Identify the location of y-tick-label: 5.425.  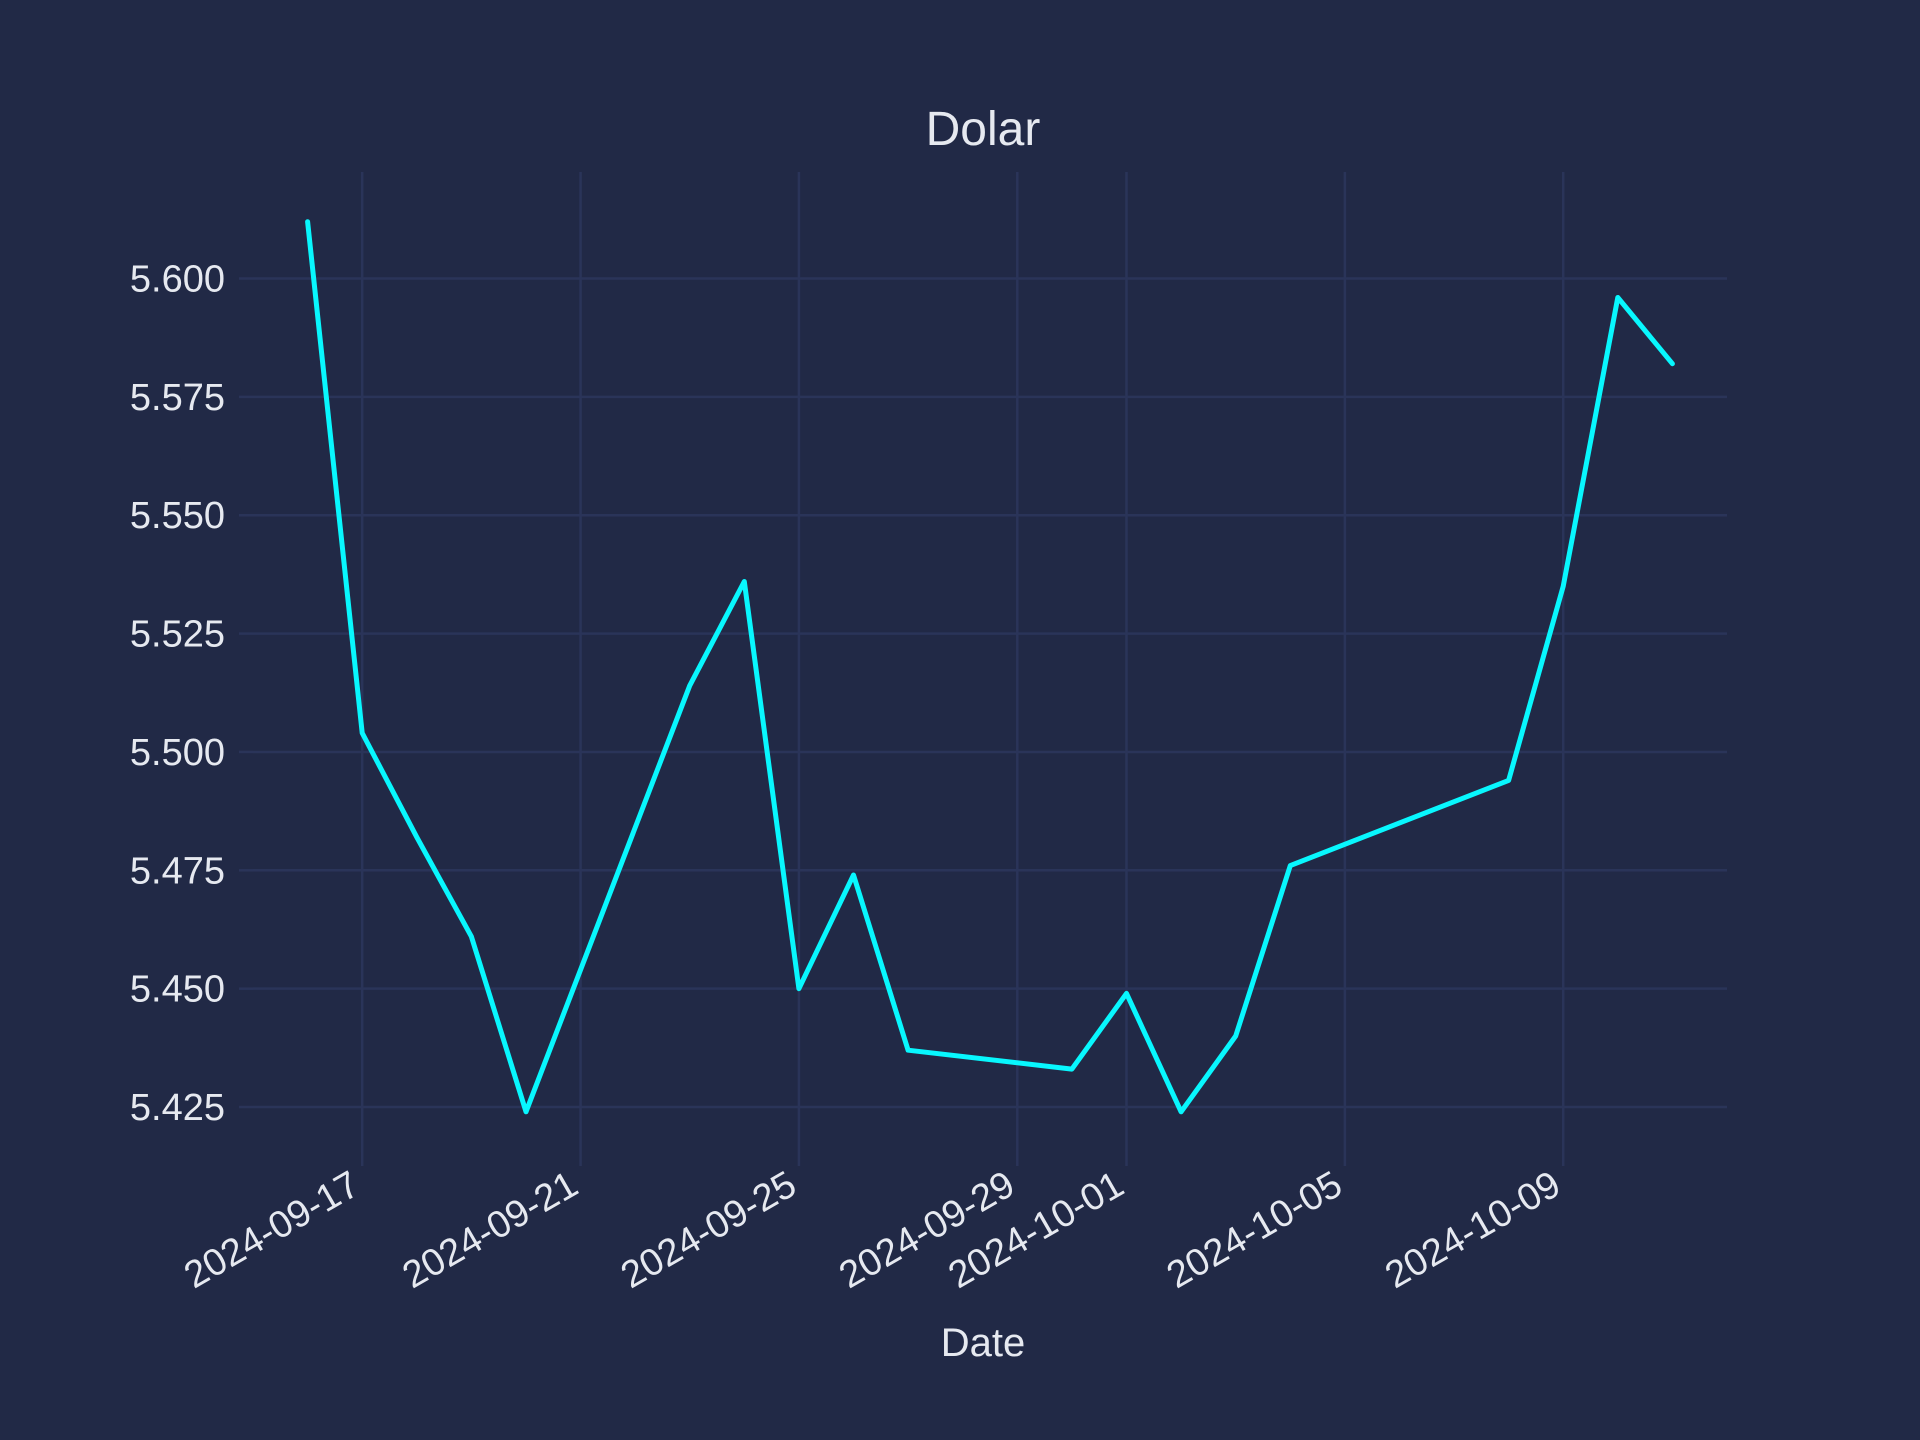
(177, 1108).